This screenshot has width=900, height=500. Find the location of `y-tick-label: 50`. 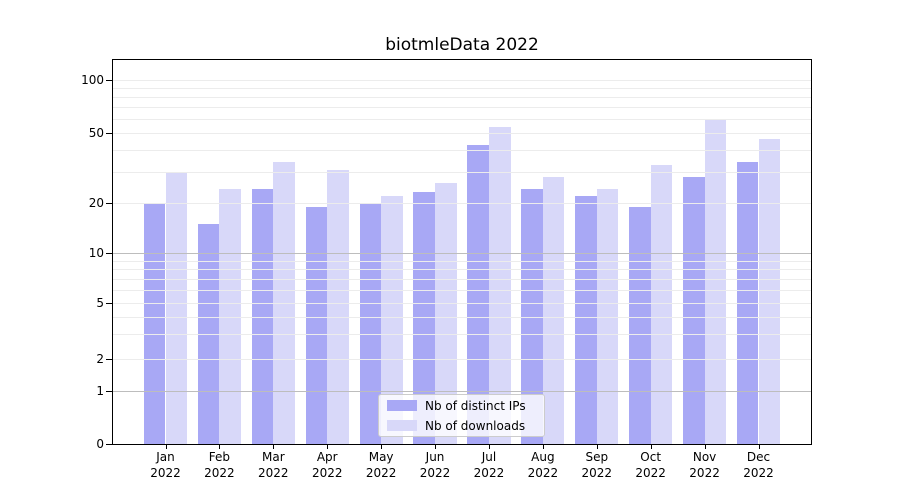

y-tick-label: 50 is located at coordinates (96, 133).